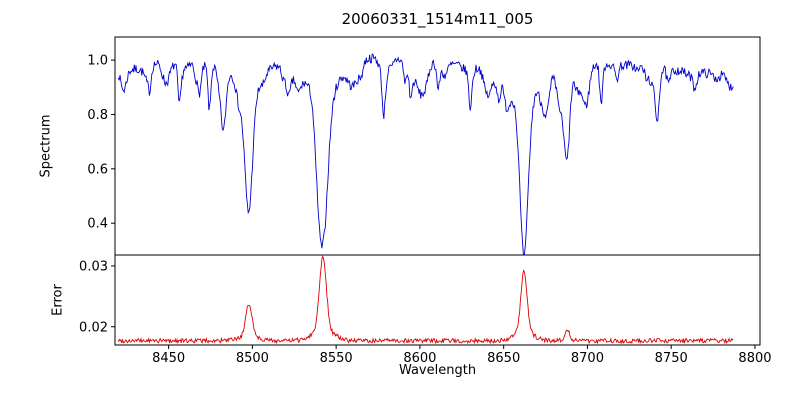 This screenshot has width=800, height=400. What do you see at coordinates (252, 358) in the screenshot?
I see `x-tick-label: 8500` at bounding box center [252, 358].